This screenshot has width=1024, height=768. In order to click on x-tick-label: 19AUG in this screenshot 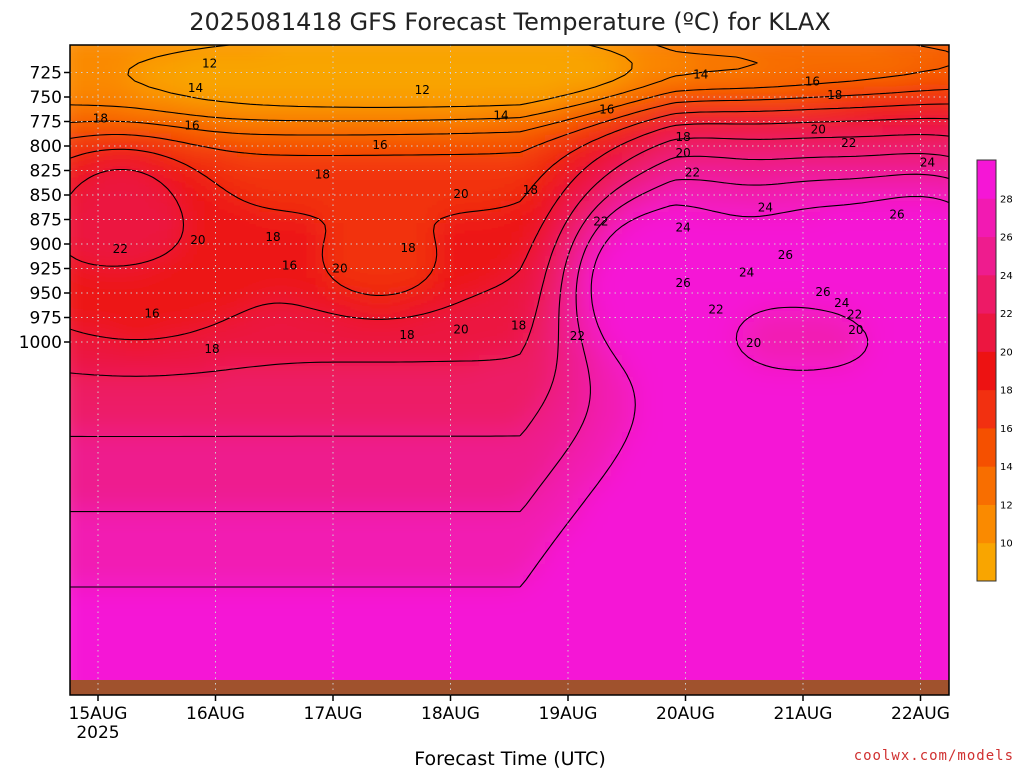, I will do `click(568, 714)`.